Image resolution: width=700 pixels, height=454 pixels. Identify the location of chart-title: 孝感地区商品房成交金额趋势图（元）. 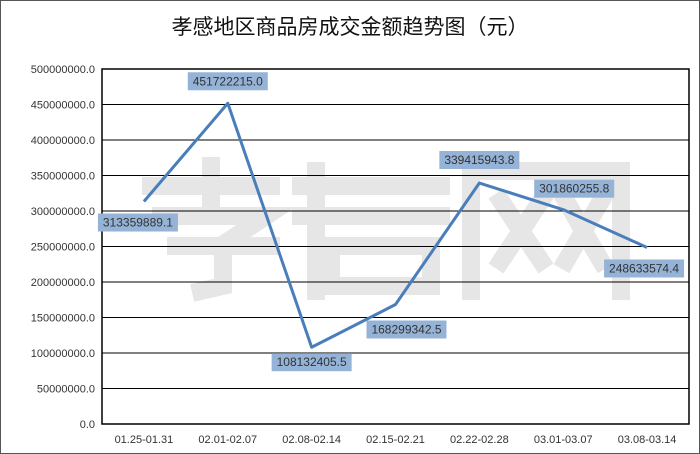
(350, 27).